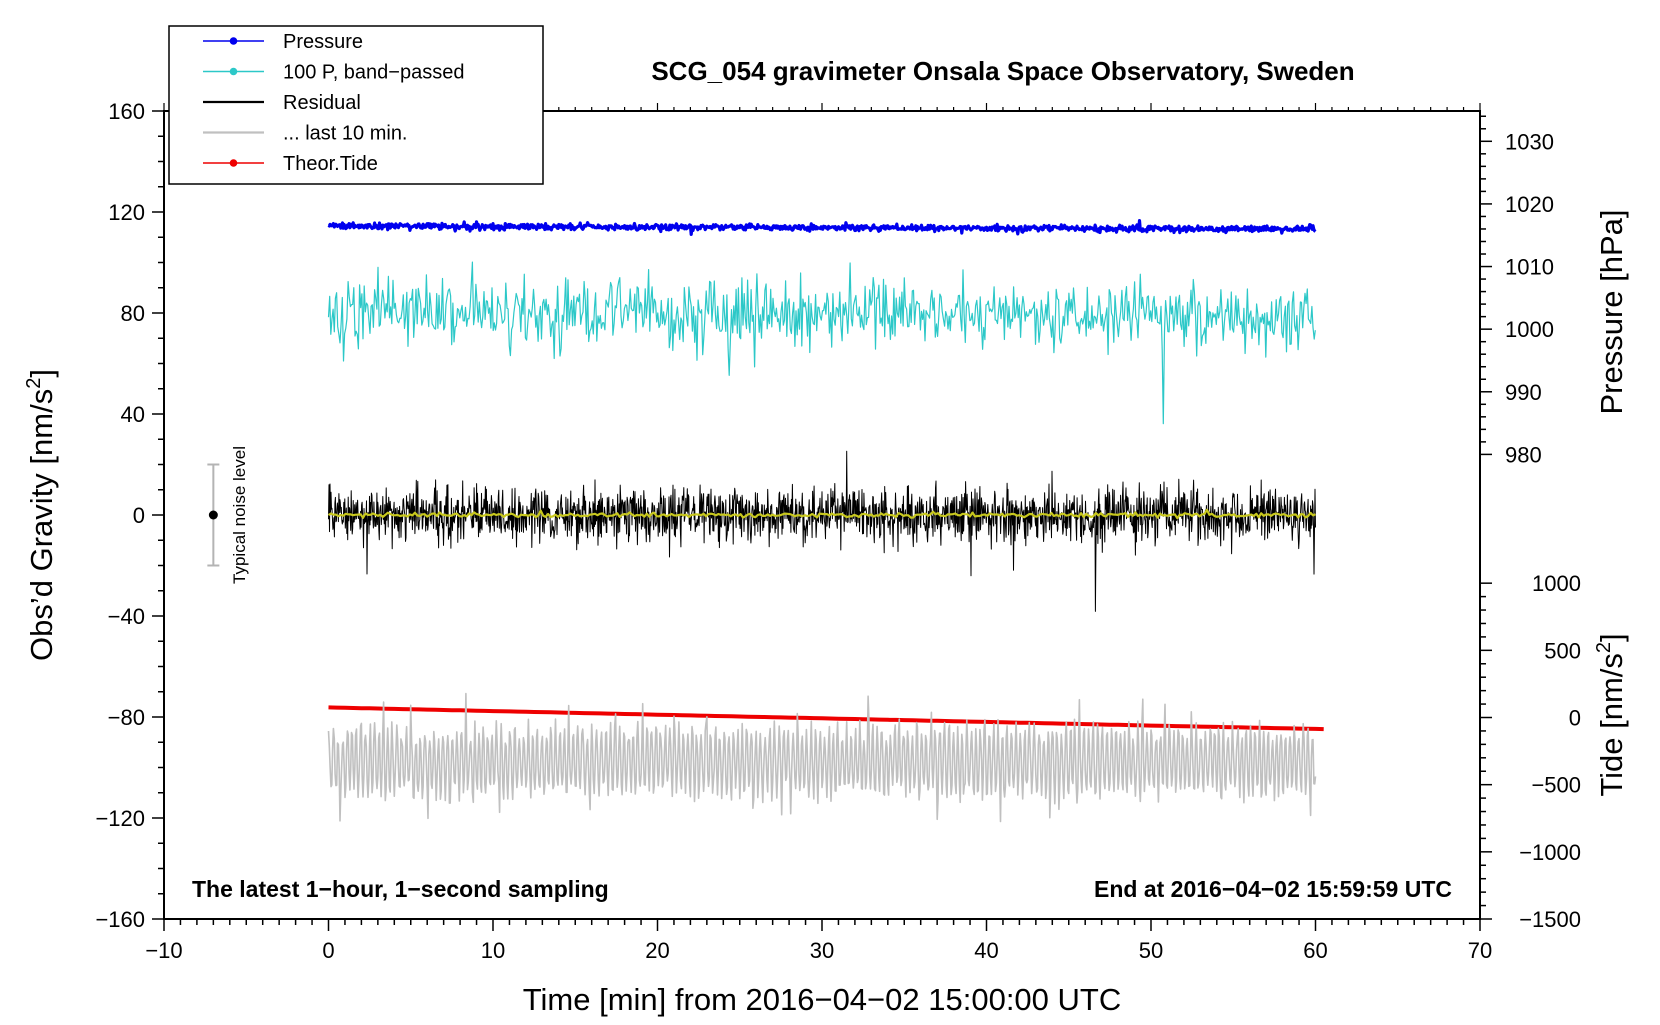 The height and width of the screenshot is (1025, 1660). What do you see at coordinates (657, 950) in the screenshot?
I see `x-tick-label: 20` at bounding box center [657, 950].